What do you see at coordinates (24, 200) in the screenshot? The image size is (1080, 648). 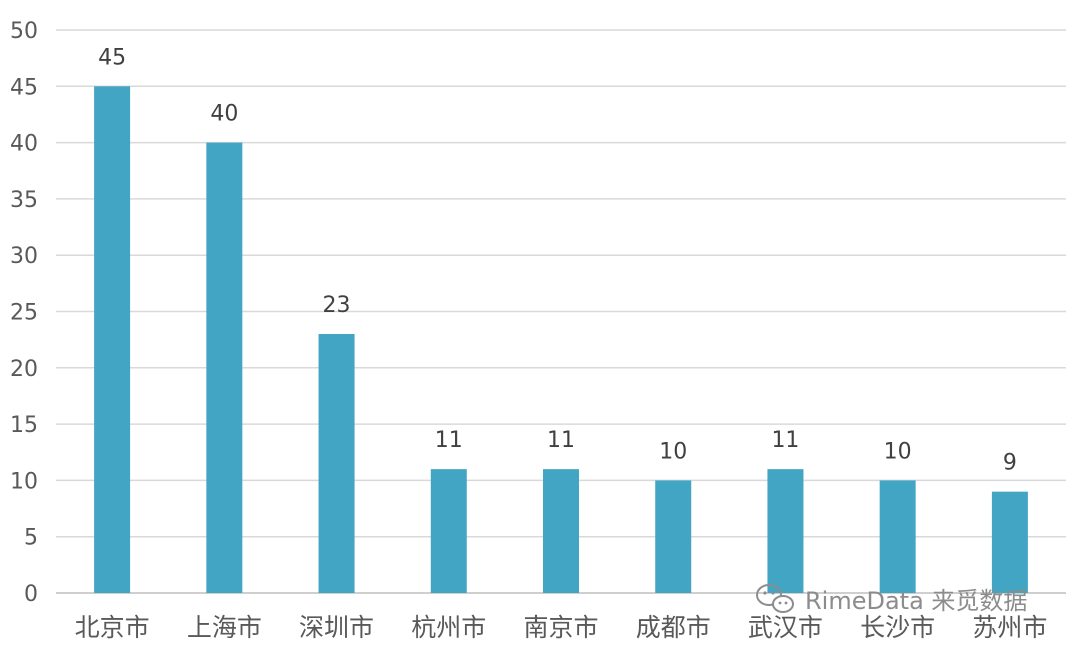 I see `y-tick-label: 35` at bounding box center [24, 200].